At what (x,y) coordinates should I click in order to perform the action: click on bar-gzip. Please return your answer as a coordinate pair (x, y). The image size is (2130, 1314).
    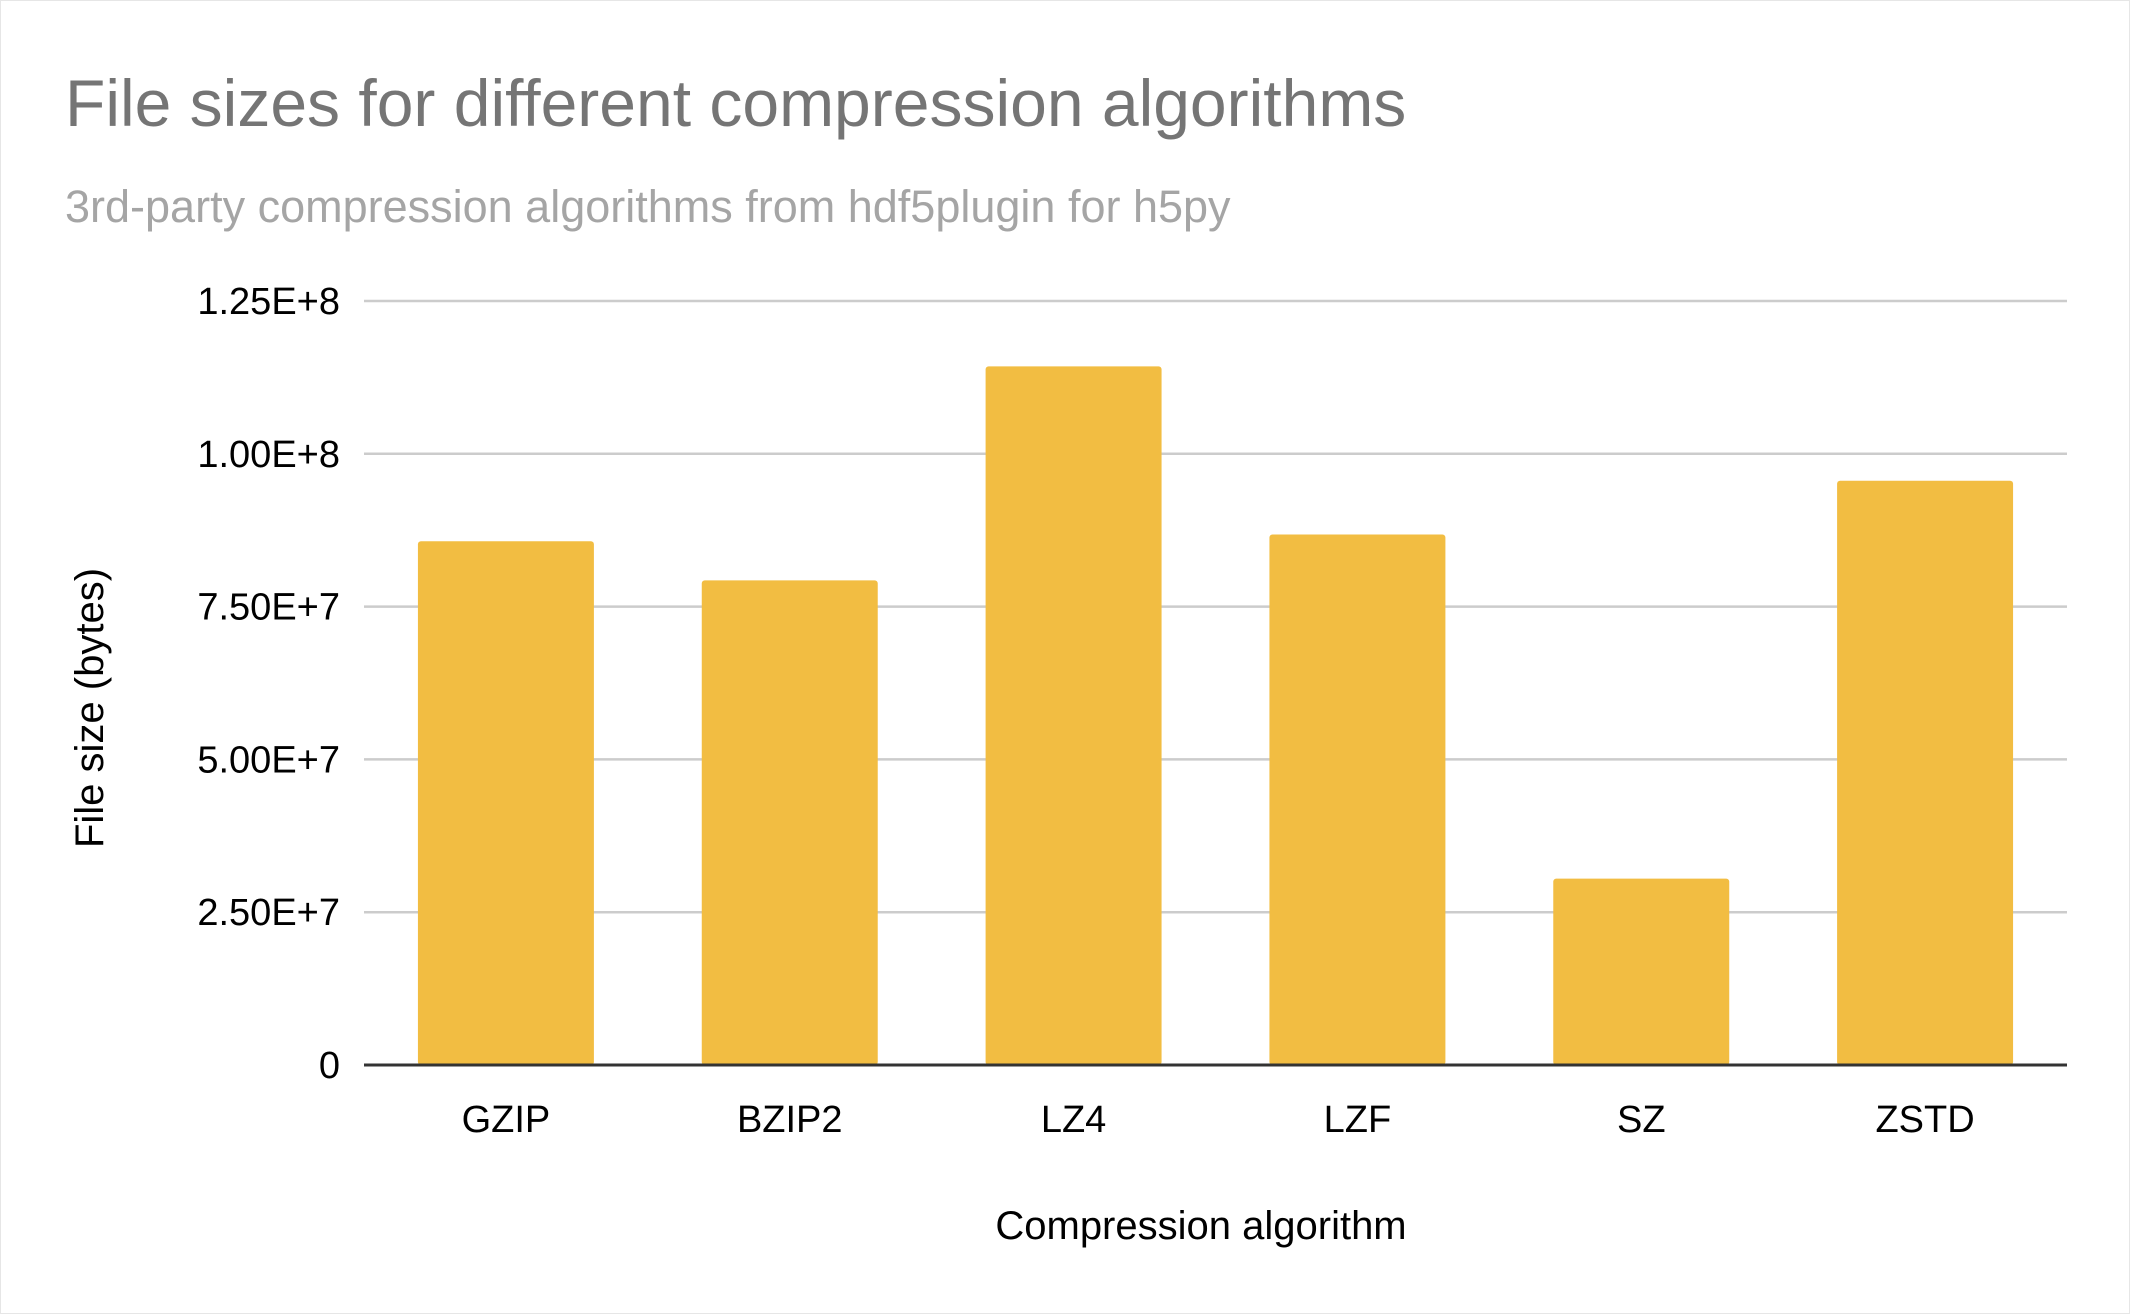
    Looking at the image, I should click on (505, 803).